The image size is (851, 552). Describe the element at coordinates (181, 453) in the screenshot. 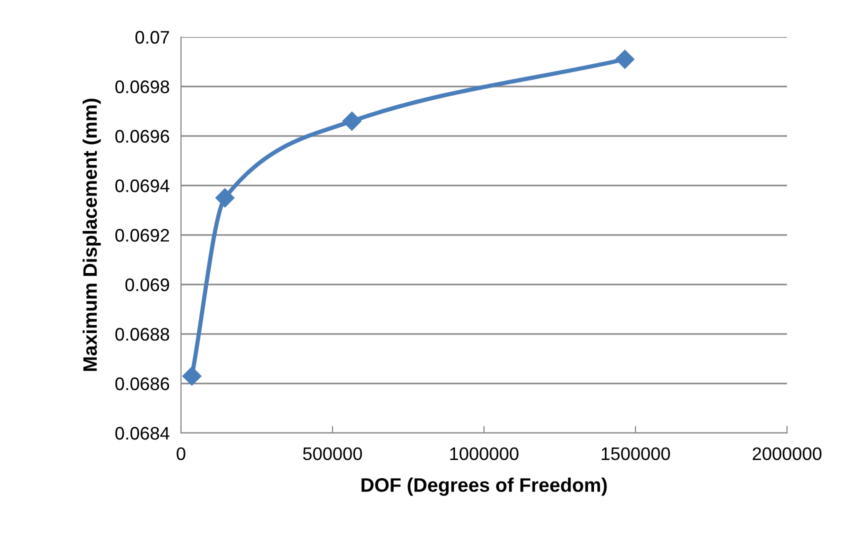

I see `x-tick-label: 0` at that location.